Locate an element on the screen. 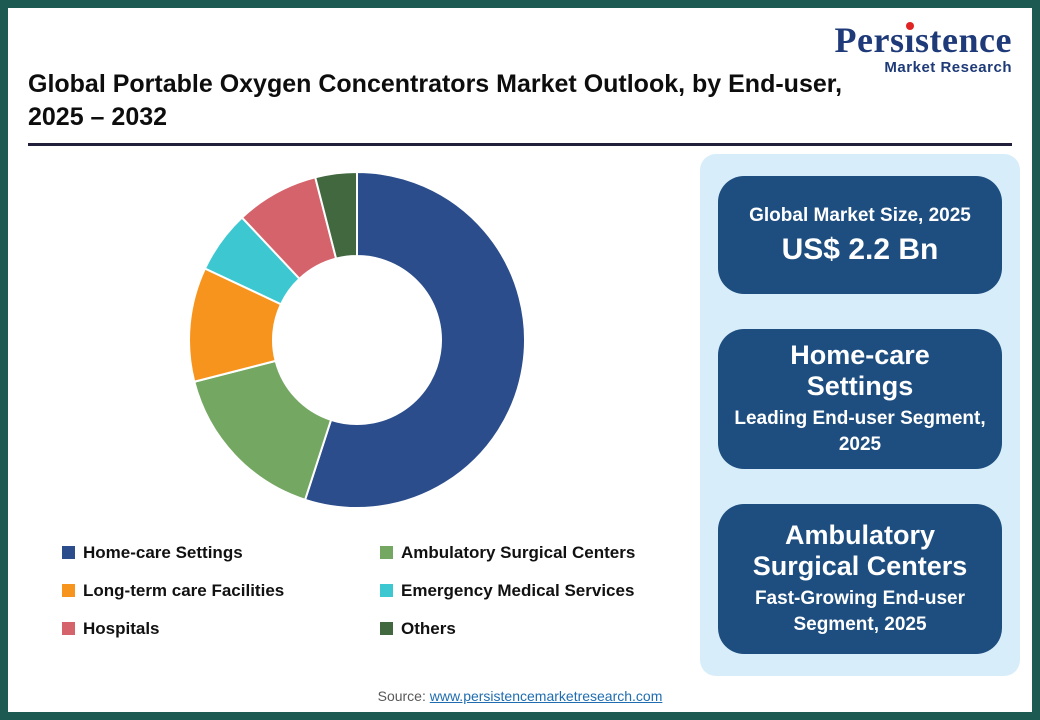 This screenshot has width=1040, height=720. legend-item: Emergency Medical Services is located at coordinates (534, 591).